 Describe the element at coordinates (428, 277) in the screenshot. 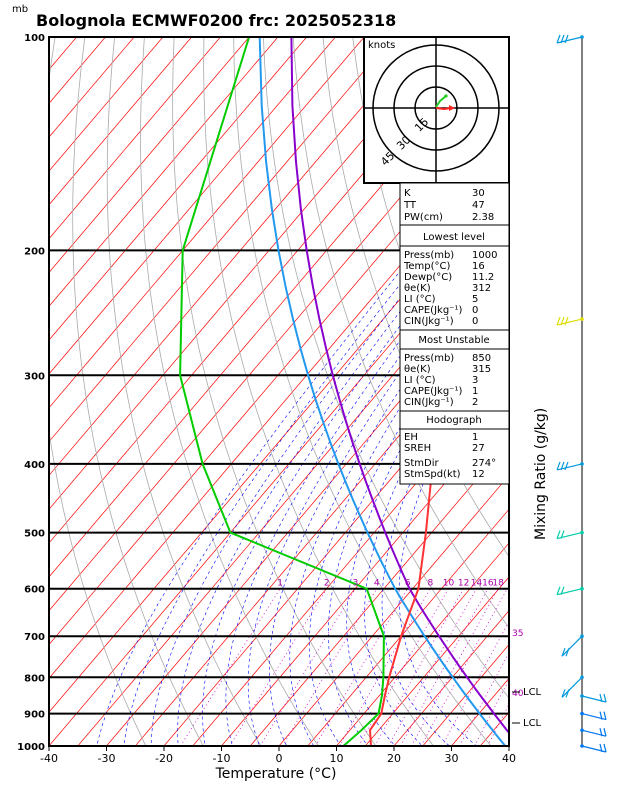

I see `row-label: Dewp(°C)` at that location.